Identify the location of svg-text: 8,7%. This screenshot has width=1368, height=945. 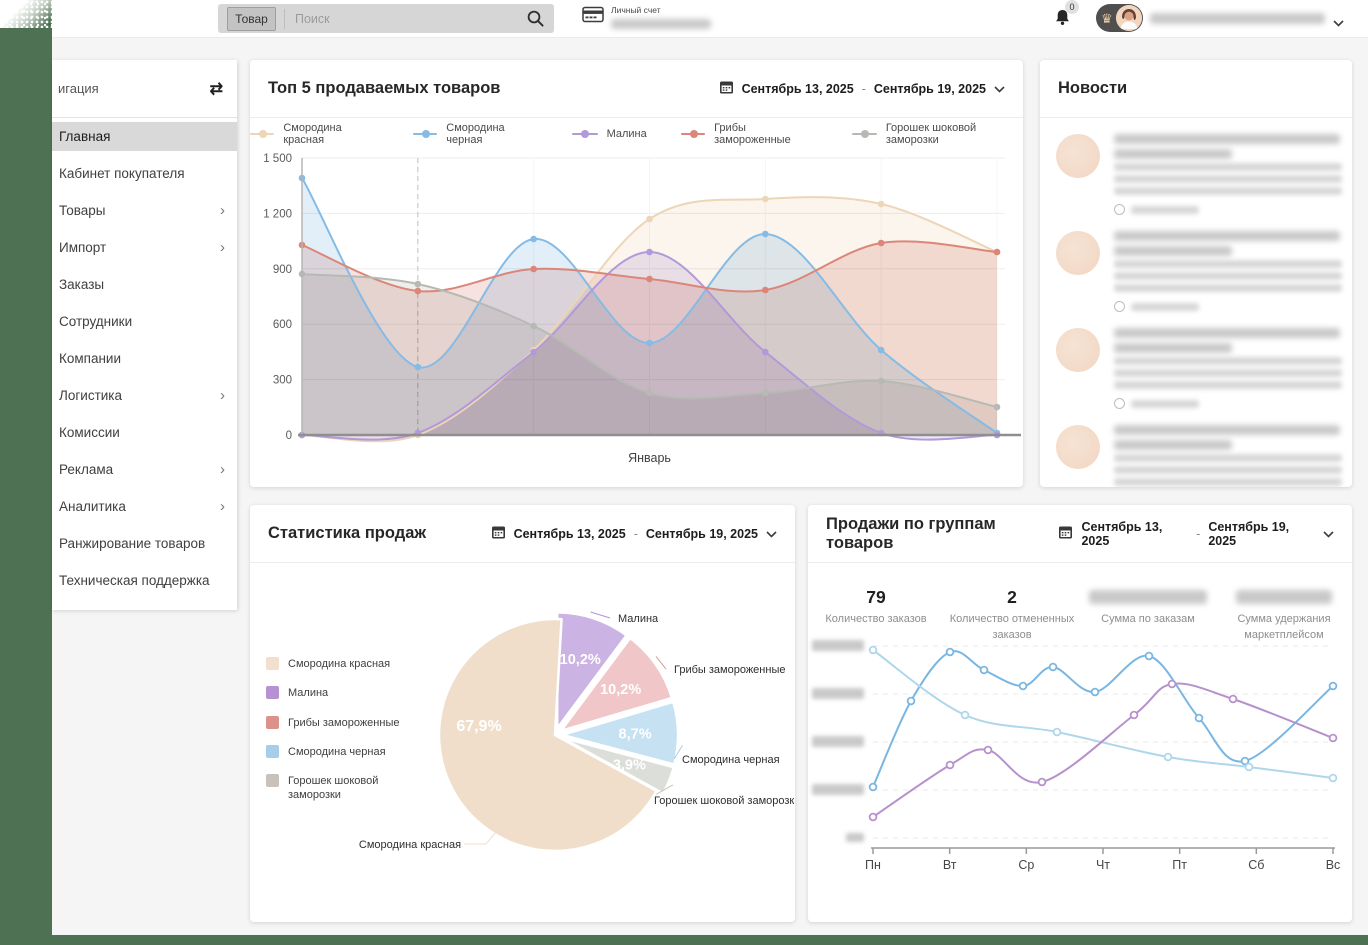
(635, 735).